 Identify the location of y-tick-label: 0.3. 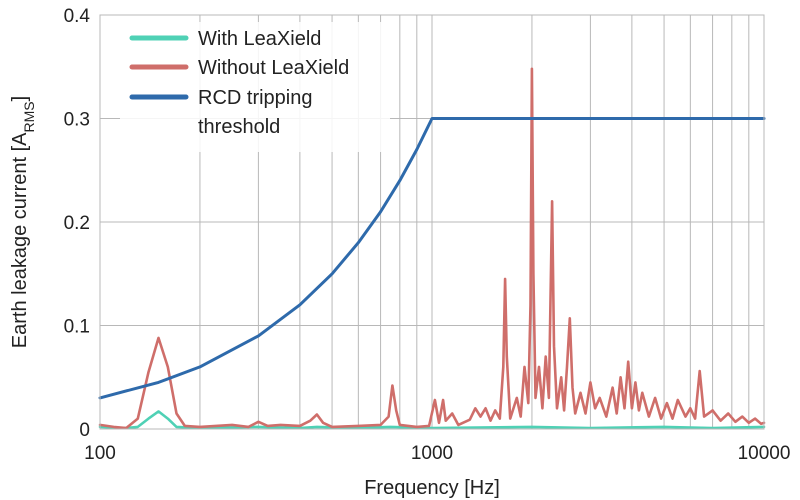
(77, 120).